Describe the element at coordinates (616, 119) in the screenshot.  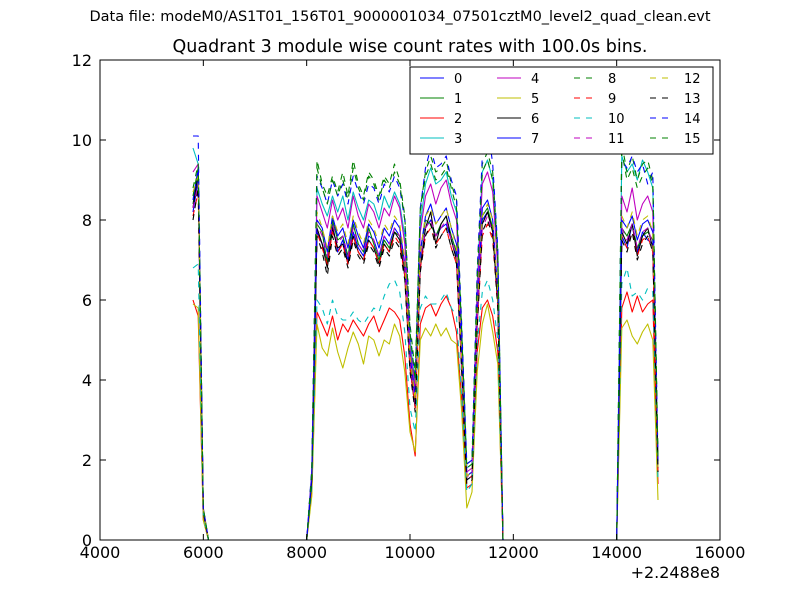
I see `legend-label-10: 10` at that location.